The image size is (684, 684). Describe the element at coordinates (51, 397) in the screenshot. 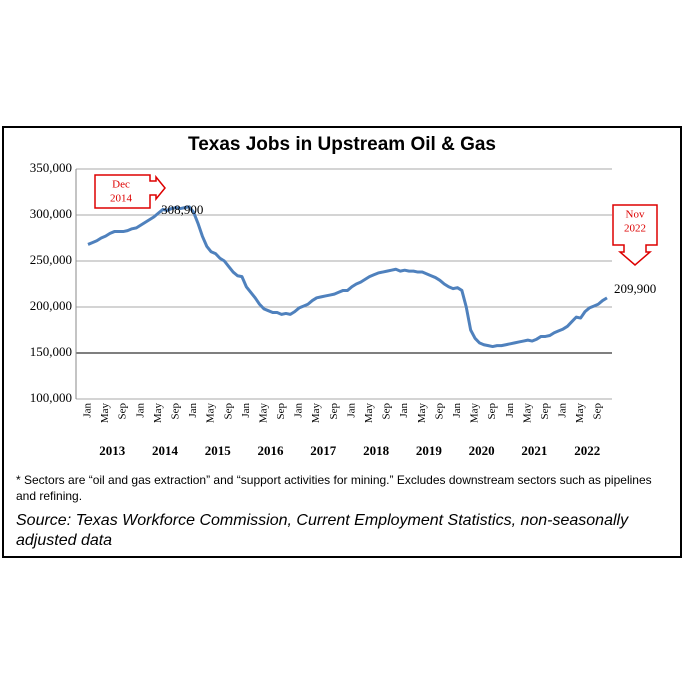

I see `y-tick-label: 100,000` at that location.